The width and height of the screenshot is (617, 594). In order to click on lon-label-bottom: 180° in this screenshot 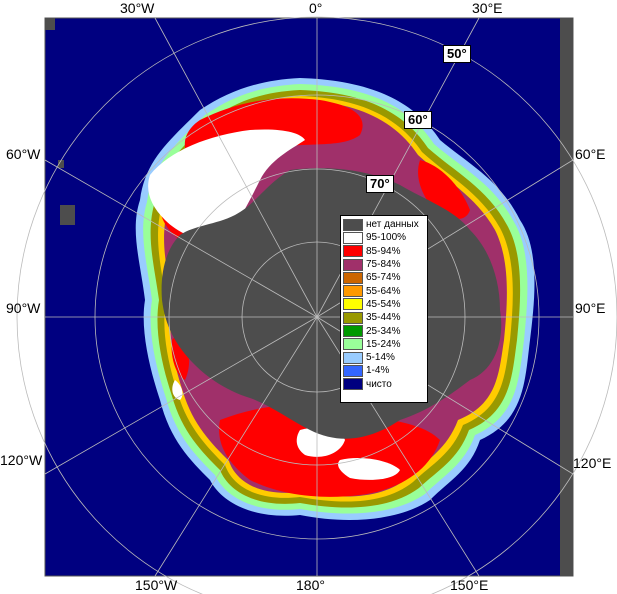, I will do `click(310, 585)`.